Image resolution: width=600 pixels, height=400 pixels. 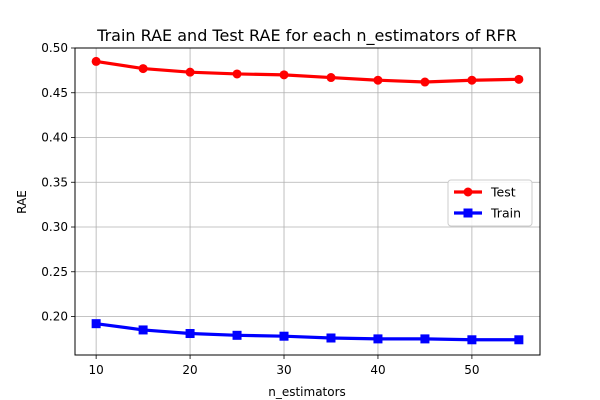 What do you see at coordinates (468, 192) in the screenshot?
I see `legend-test-marker` at bounding box center [468, 192].